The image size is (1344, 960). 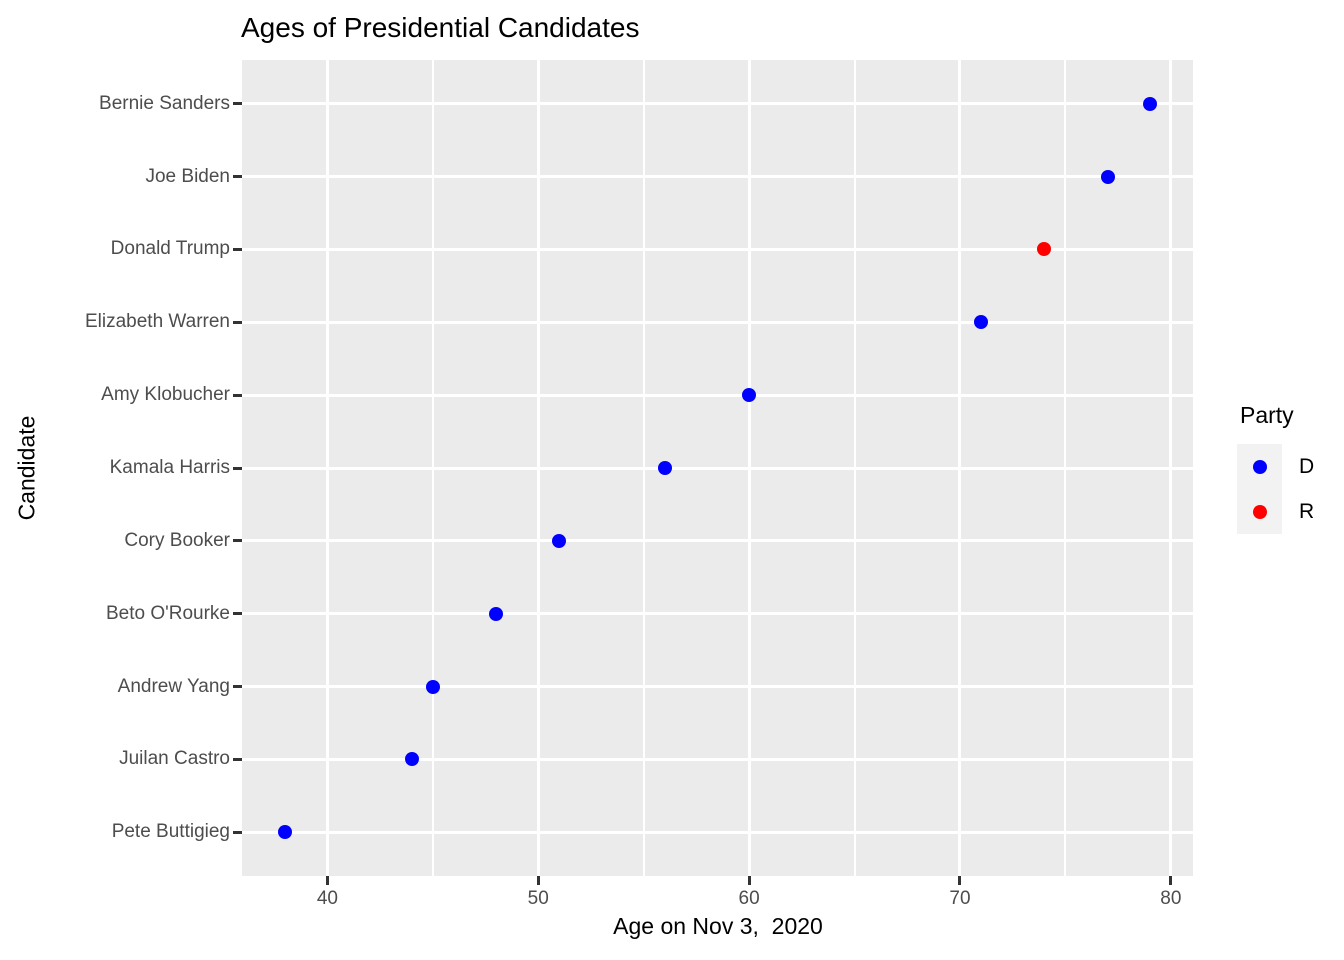 What do you see at coordinates (664, 468) in the screenshot?
I see `data-point-kamala-harris` at bounding box center [664, 468].